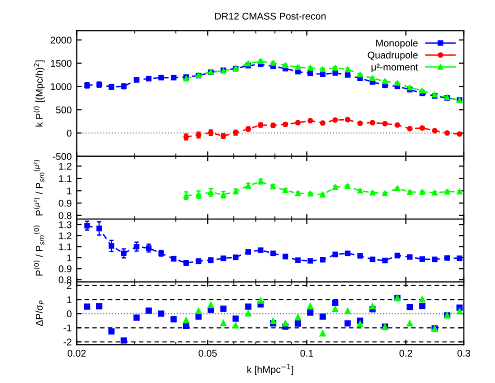 This screenshot has height=383, width=495. Describe the element at coordinates (65, 224) in the screenshot. I see `y-tick-label: 1.3` at that location.